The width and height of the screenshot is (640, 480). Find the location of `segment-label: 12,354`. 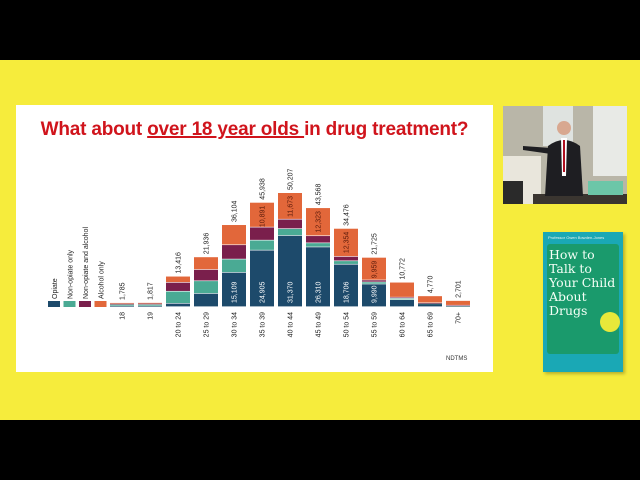

segment-label: 12,354 is located at coordinates (347, 243).